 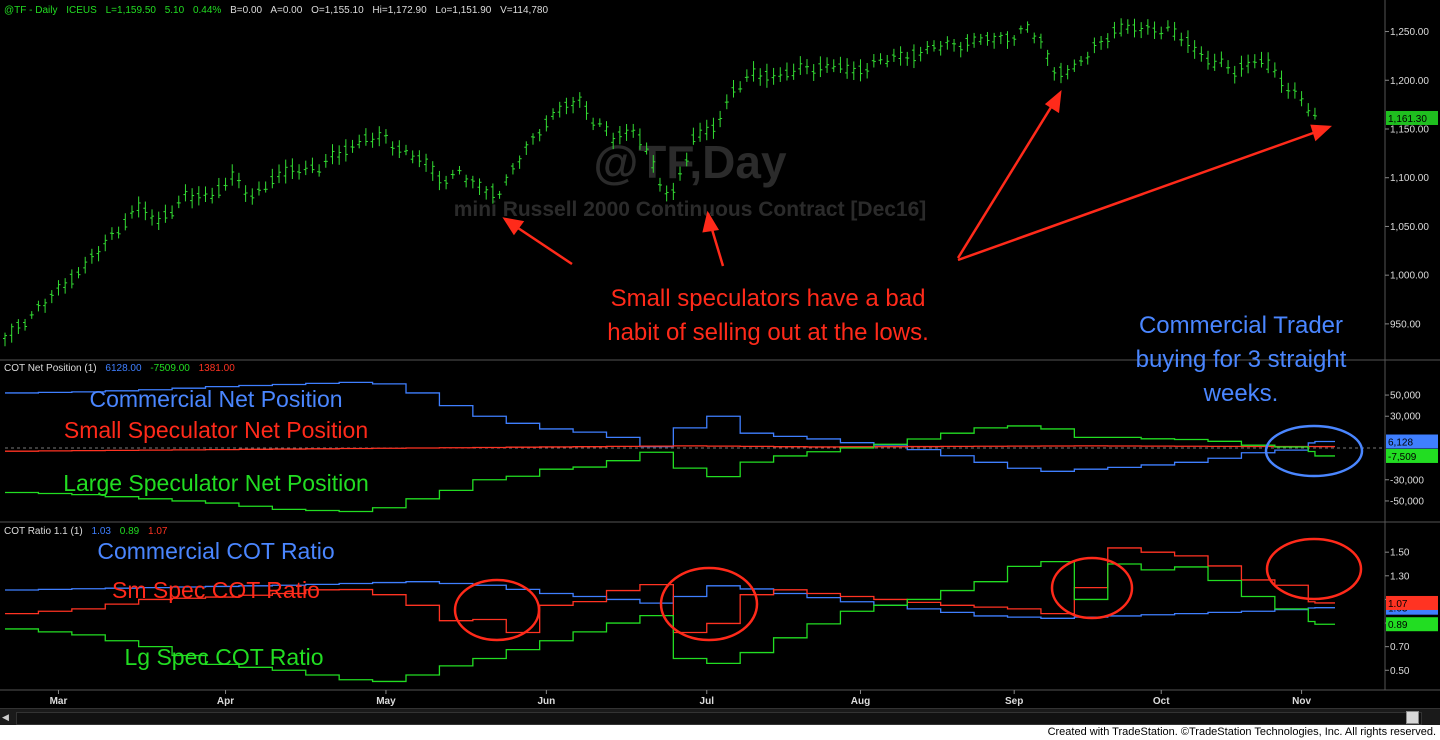 I want to click on net-series-large-speculator, so click(x=670, y=469).